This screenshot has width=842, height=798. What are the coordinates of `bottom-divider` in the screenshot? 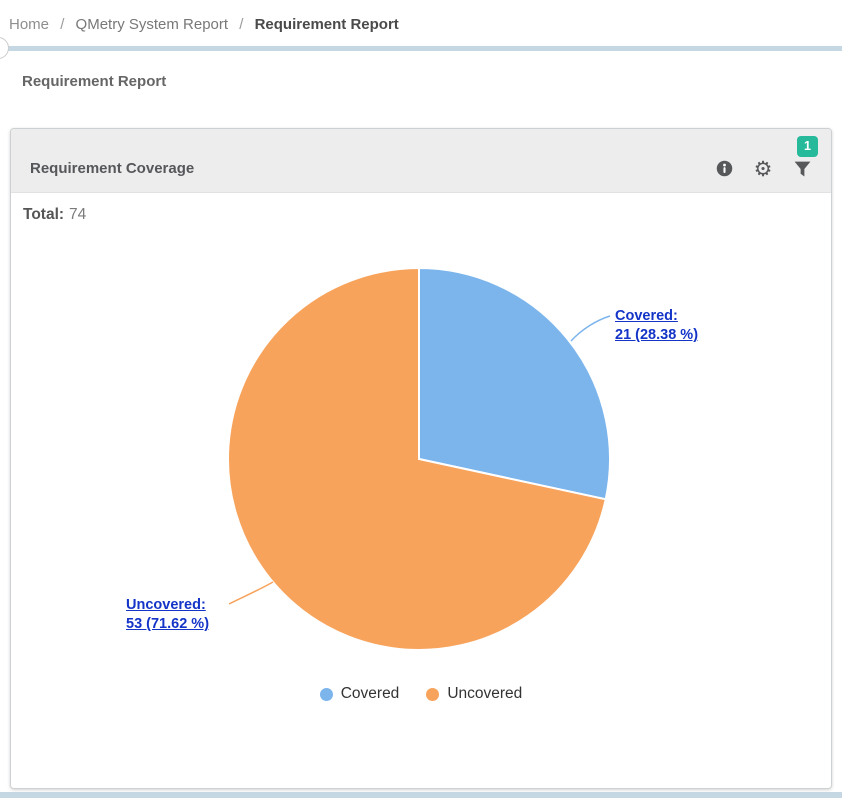 It's located at (421, 795).